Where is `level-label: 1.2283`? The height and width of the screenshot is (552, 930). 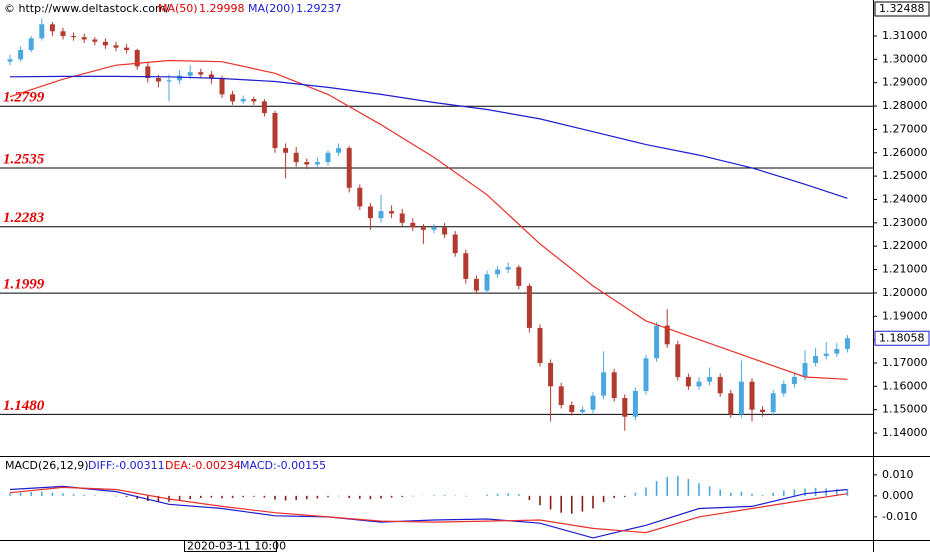
level-label: 1.2283 is located at coordinates (24, 218).